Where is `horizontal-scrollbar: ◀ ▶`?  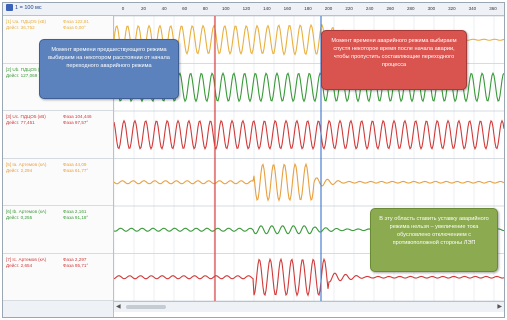
horizontal-scrollbar: ◀ ▶ is located at coordinates (309, 306).